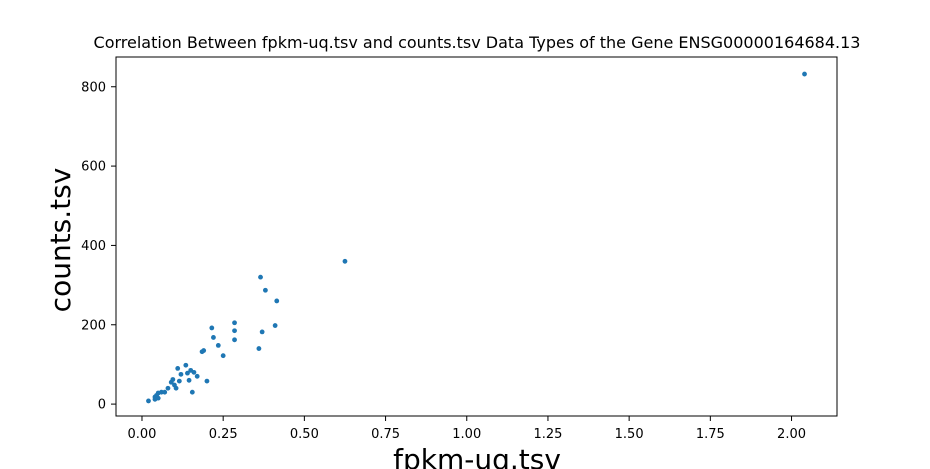 This screenshot has width=930, height=469. I want to click on x-tick-label: 0.25, so click(223, 434).